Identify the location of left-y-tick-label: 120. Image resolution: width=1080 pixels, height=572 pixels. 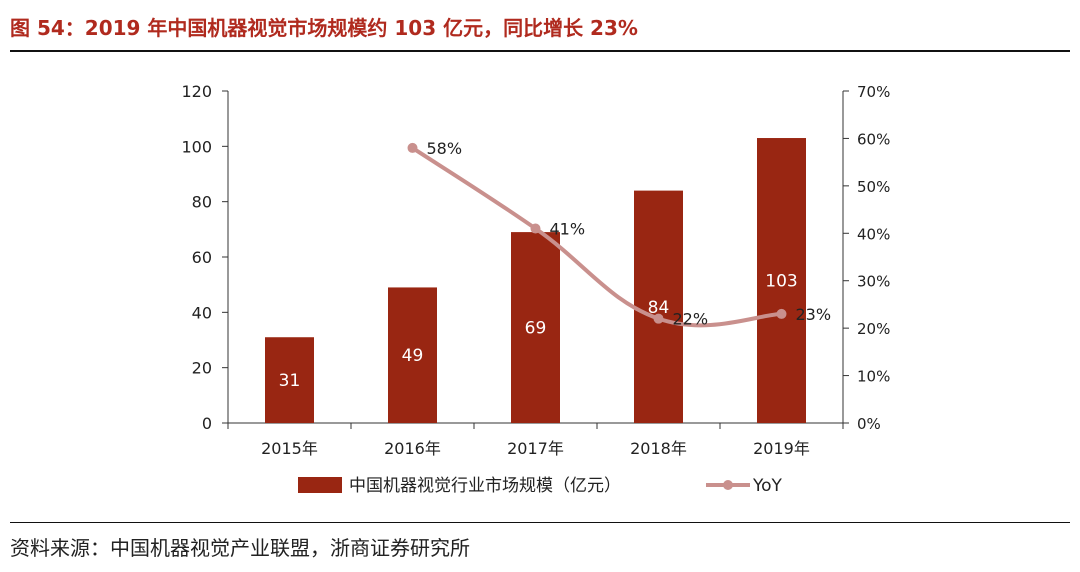
(196, 91).